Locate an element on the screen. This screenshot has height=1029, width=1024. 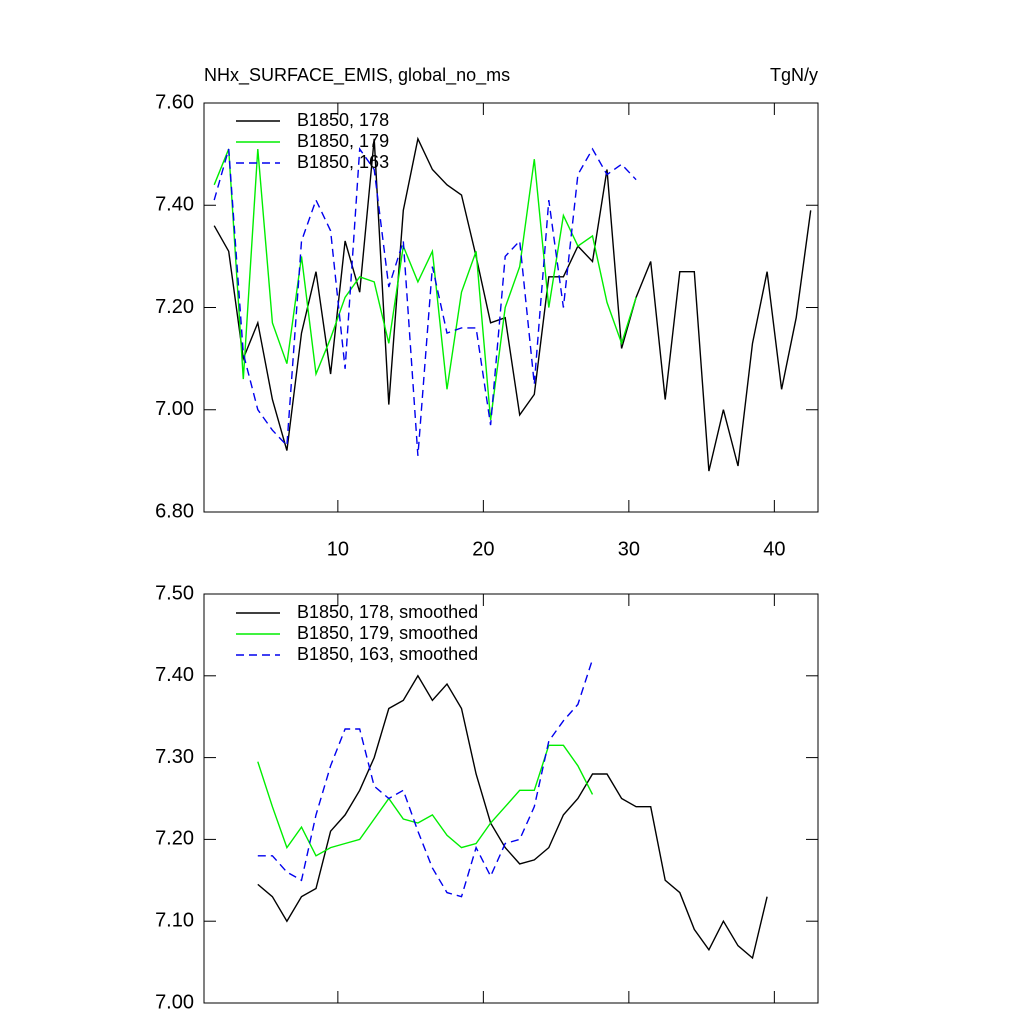
y-tick-label: 7.30 is located at coordinates (174, 757).